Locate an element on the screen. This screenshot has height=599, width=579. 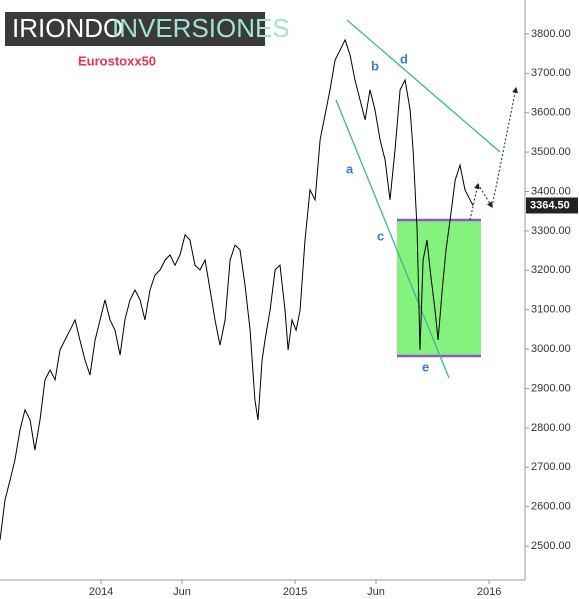
wave-label: e is located at coordinates (425, 366).